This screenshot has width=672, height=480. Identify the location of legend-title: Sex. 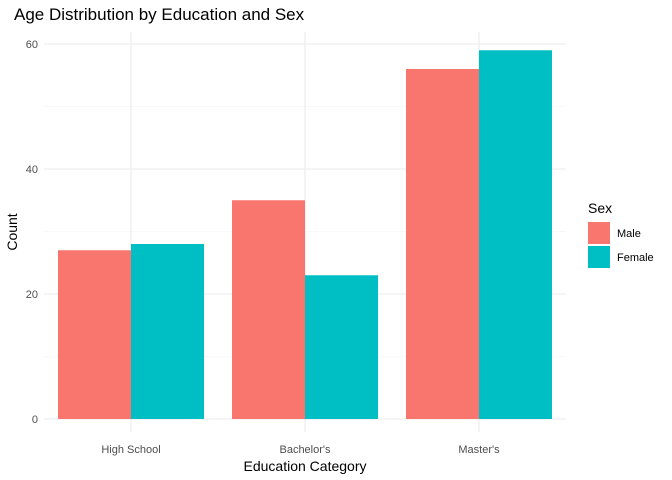
(600, 208).